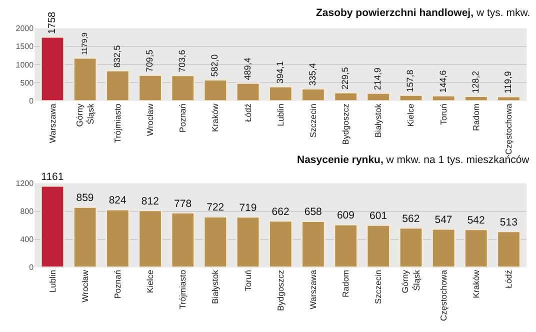 Image resolution: width=536 pixels, height=332 pixels. I want to click on data-label: 812, so click(150, 201).